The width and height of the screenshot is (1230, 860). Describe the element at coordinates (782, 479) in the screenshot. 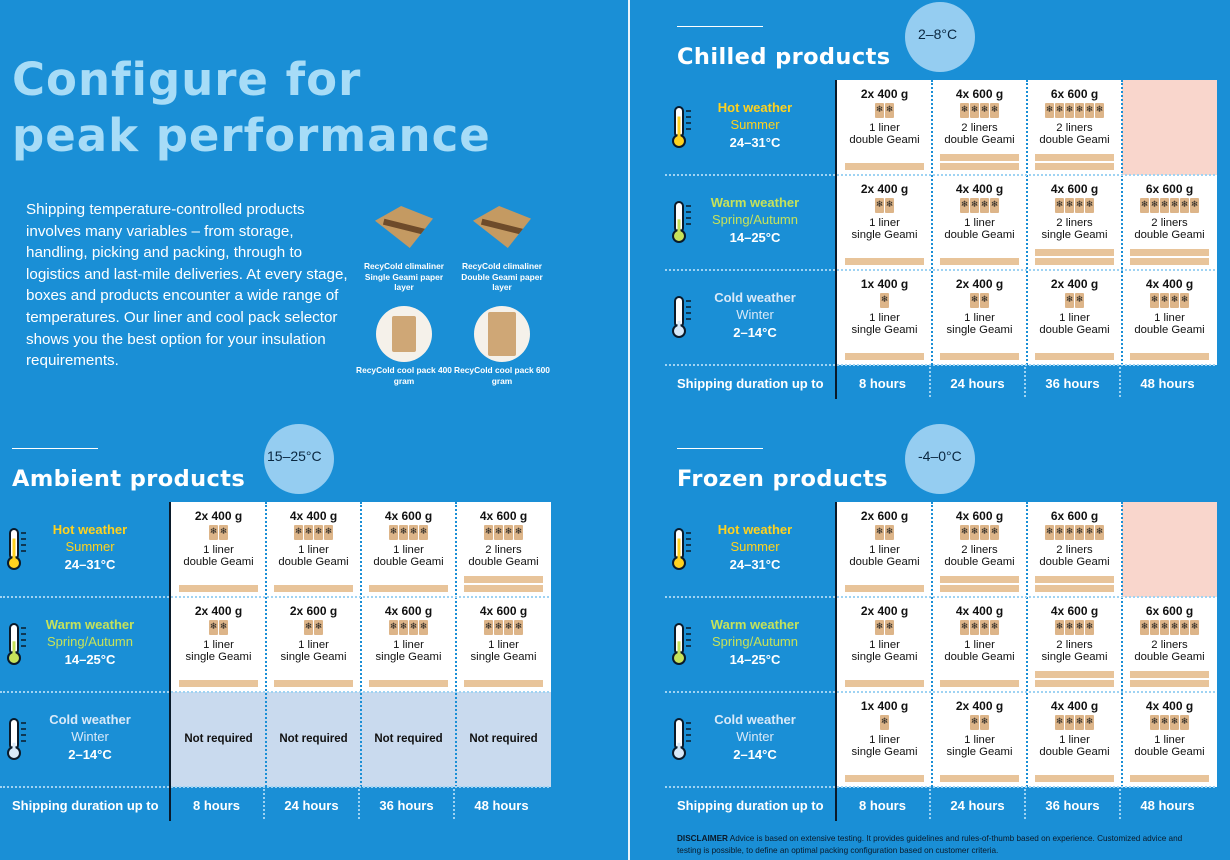

I see `section-title: Frozen products` at that location.